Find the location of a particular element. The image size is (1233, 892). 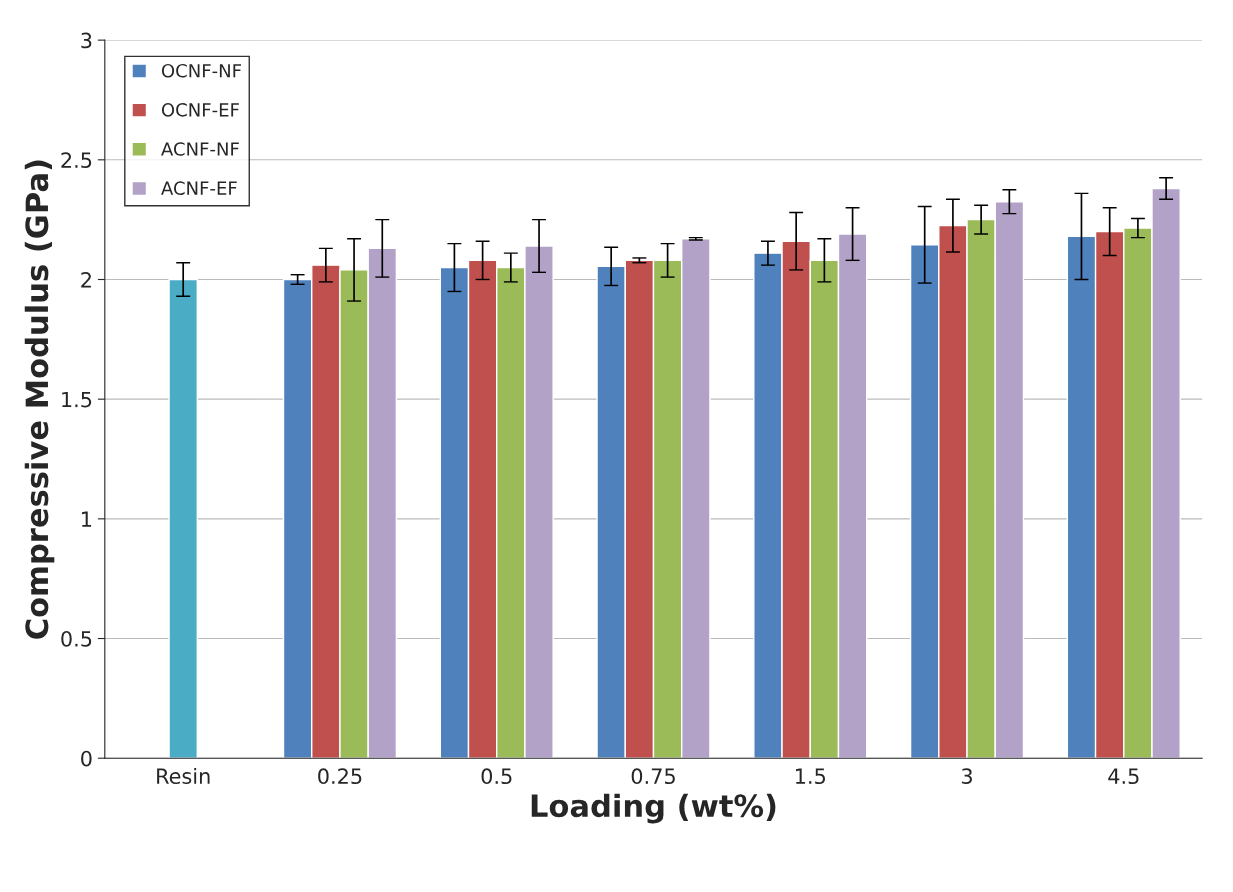

y-tick-label: 1.5 is located at coordinates (77, 399).